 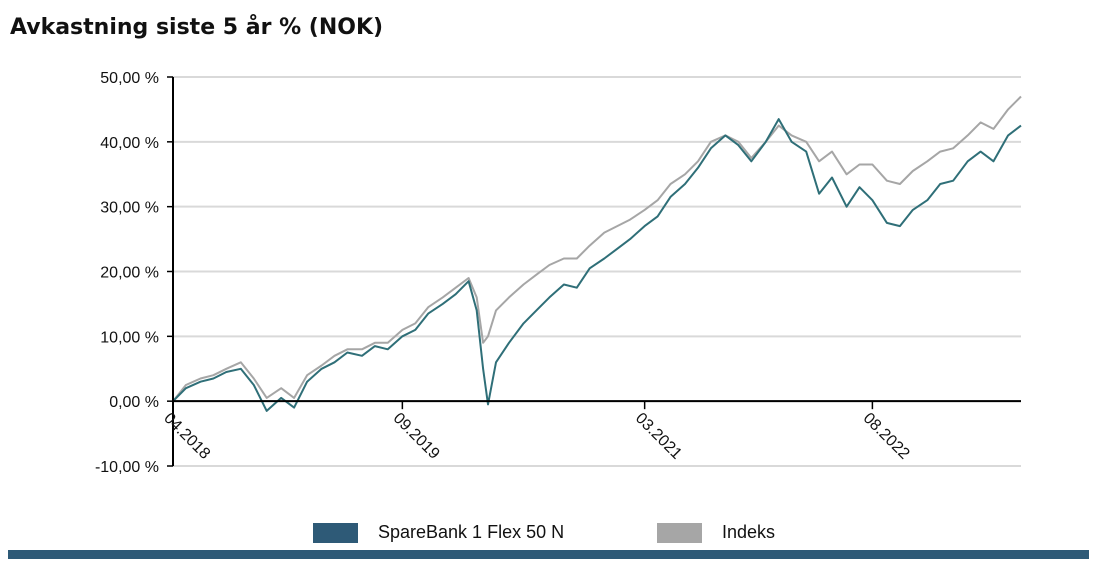 I want to click on x-tick-label-0: 04.2018, so click(x=186, y=436).